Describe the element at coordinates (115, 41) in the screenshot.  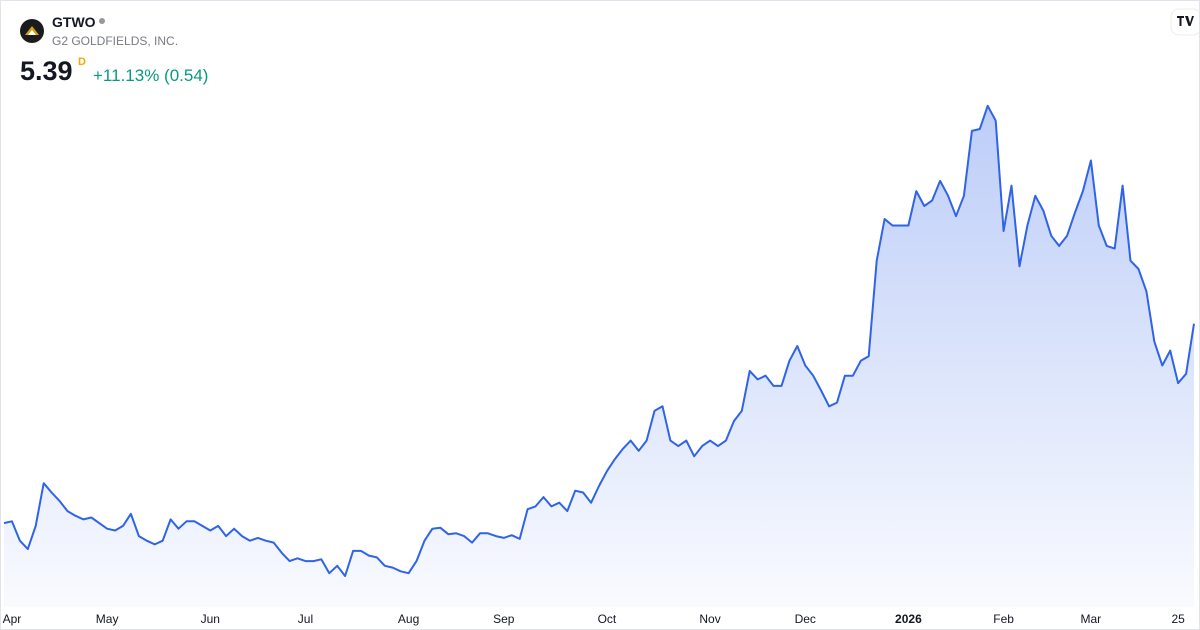
I see `company-name: G2 GOLDFIELDS, INC.` at that location.